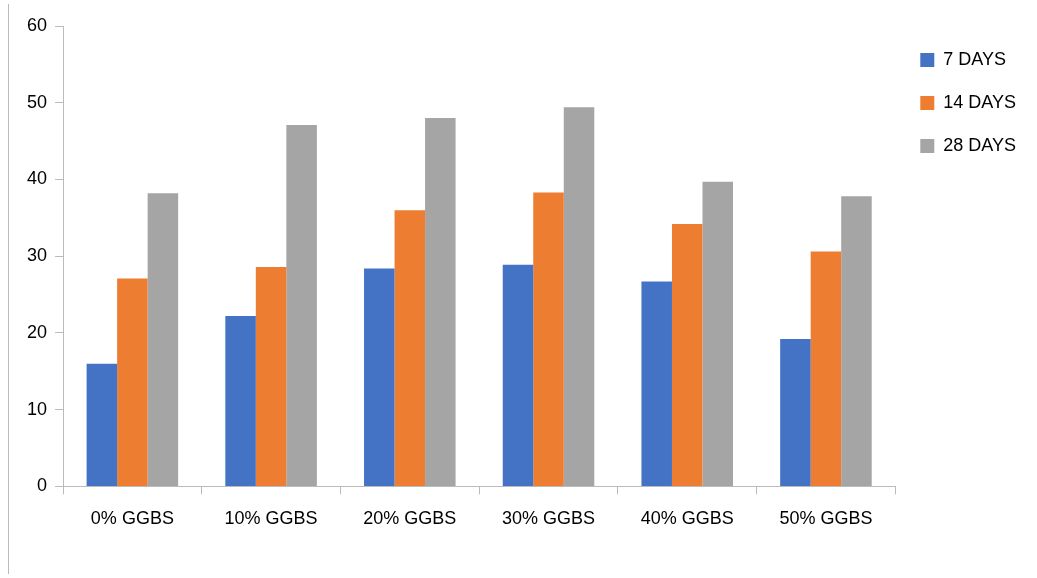 The height and width of the screenshot is (578, 1037). What do you see at coordinates (42, 485) in the screenshot?
I see `y-tick-label: 0` at bounding box center [42, 485].